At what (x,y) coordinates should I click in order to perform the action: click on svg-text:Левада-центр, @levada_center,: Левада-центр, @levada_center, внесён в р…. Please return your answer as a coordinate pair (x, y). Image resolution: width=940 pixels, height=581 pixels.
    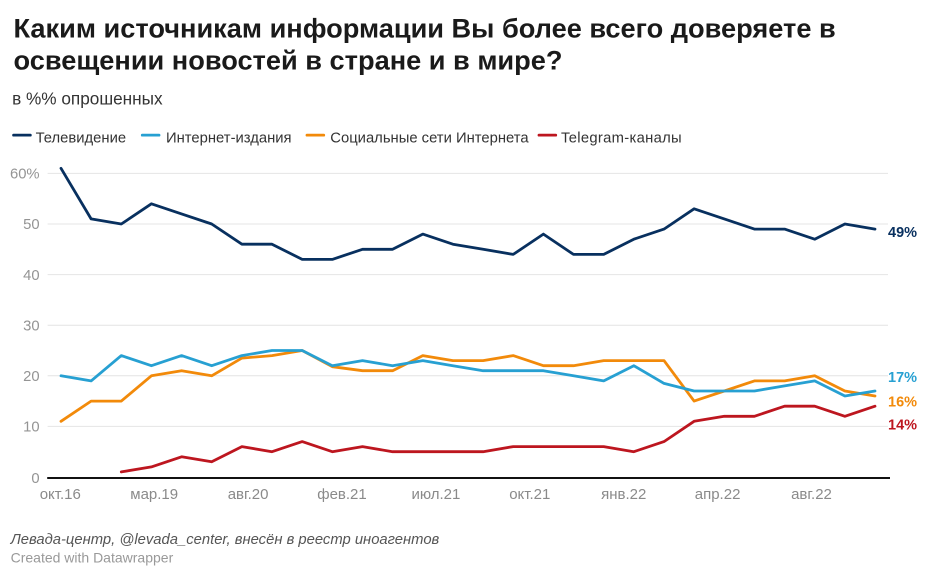
    Looking at the image, I should click on (225, 540).